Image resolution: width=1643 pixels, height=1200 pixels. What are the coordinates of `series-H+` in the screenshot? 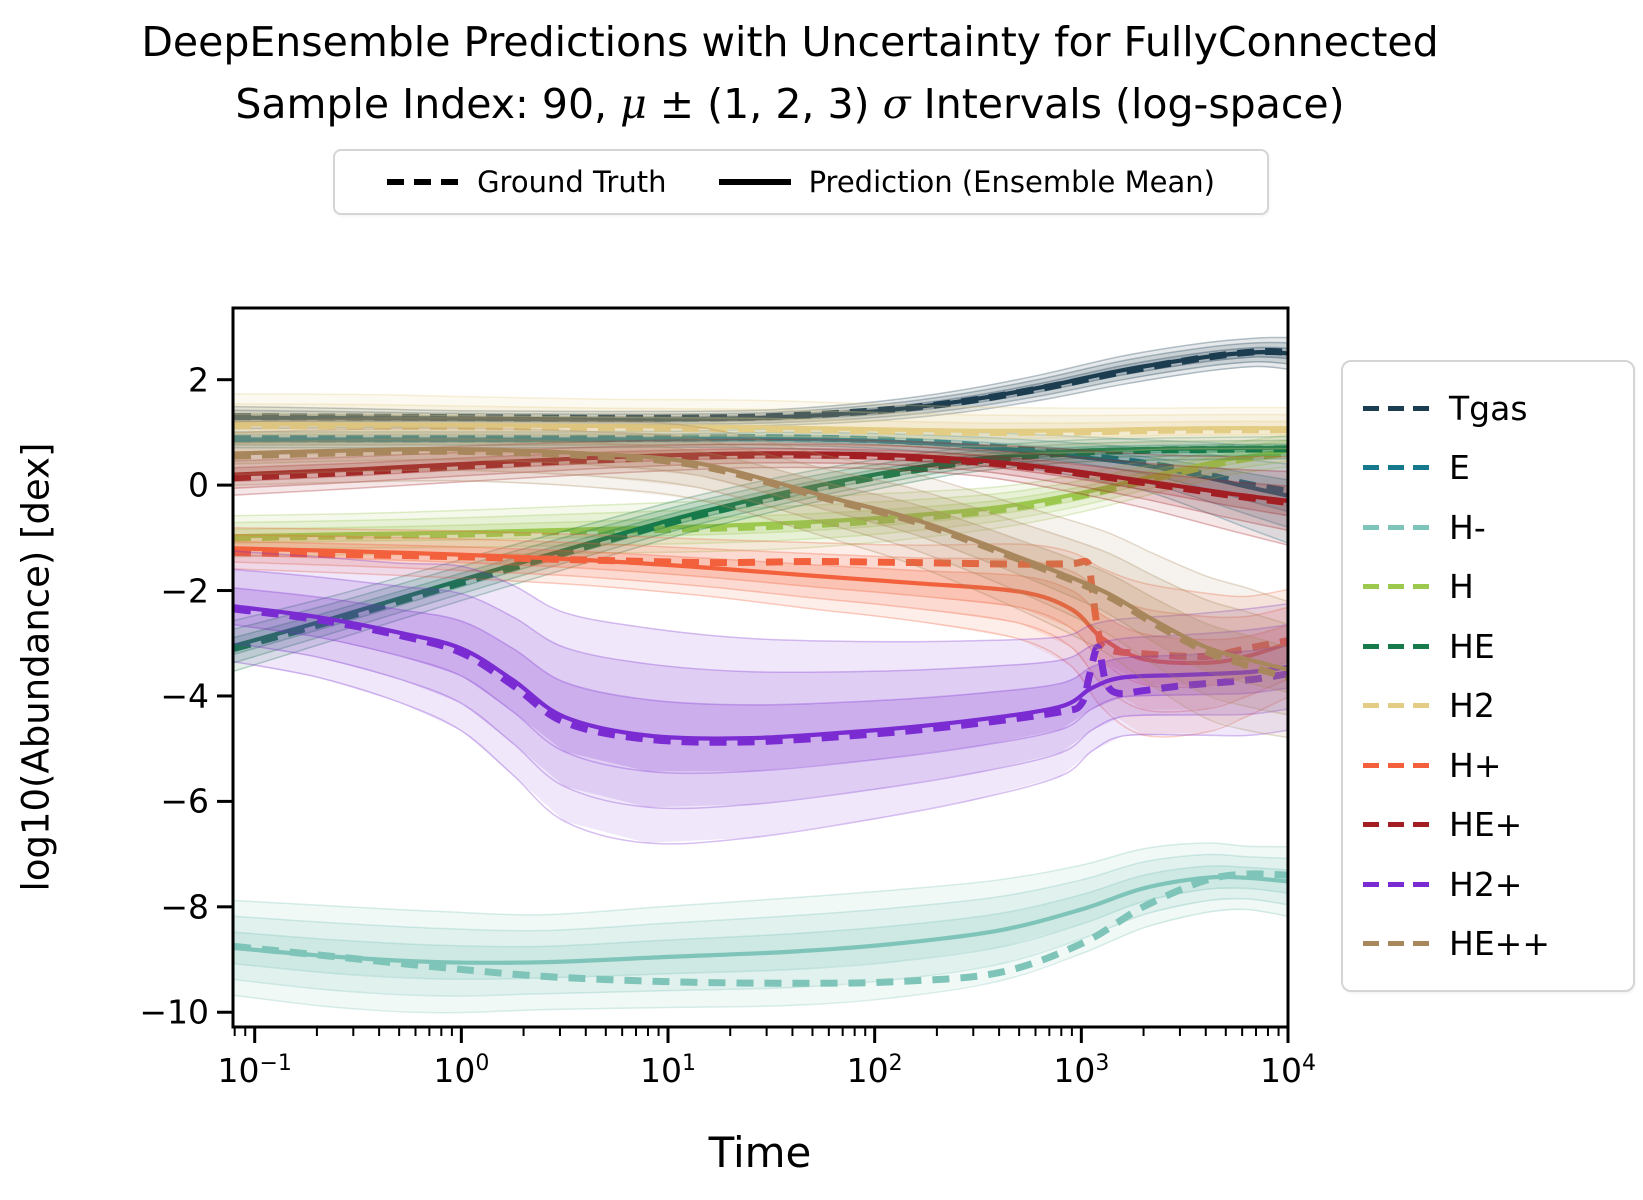 It's located at (760, 632).